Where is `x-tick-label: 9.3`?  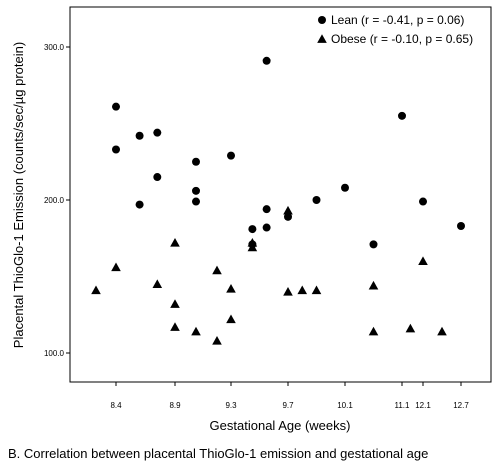 x-tick-label: 9.3 is located at coordinates (231, 405).